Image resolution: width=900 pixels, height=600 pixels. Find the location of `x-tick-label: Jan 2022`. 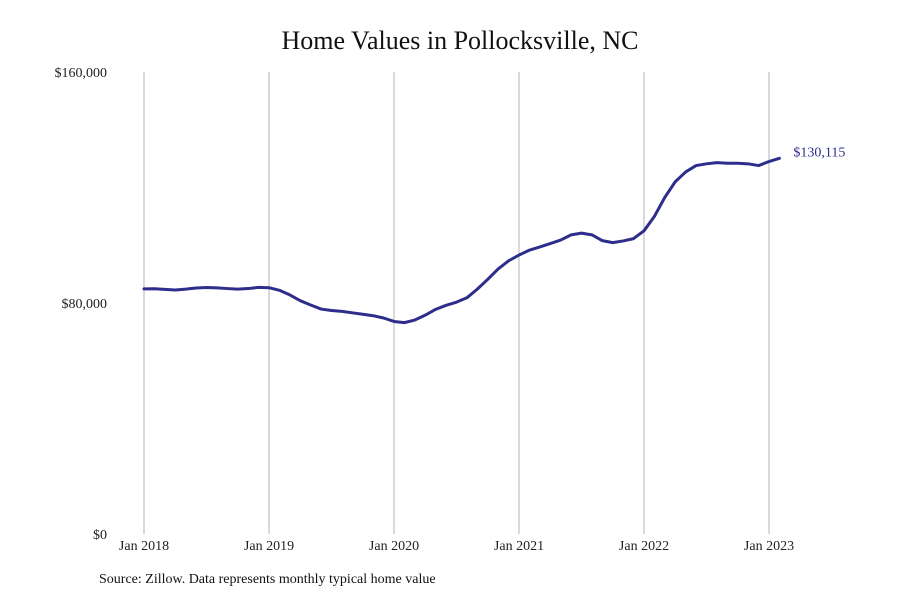

x-tick-label: Jan 2022 is located at coordinates (644, 546).